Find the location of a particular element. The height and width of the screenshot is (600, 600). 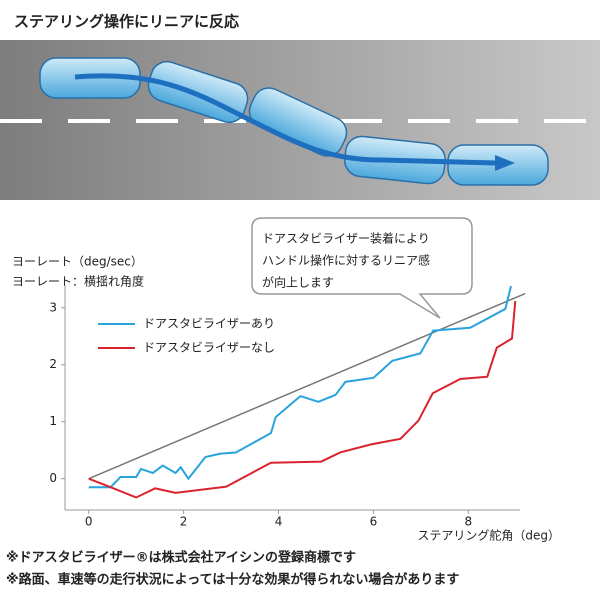

y-tick-label: 0 is located at coordinates (53, 478).